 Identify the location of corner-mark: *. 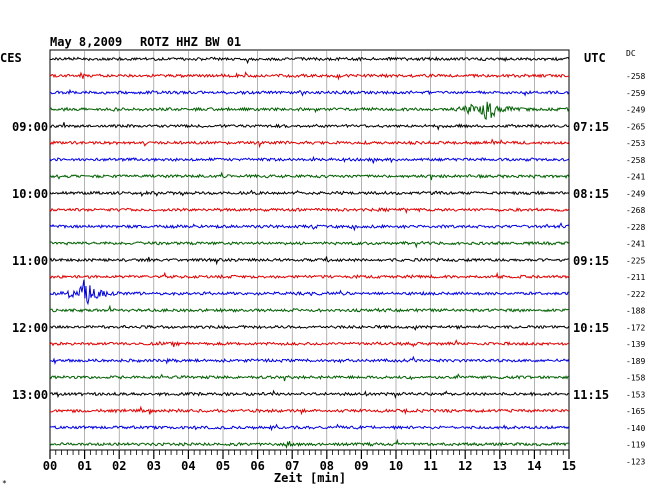
(4, 483).